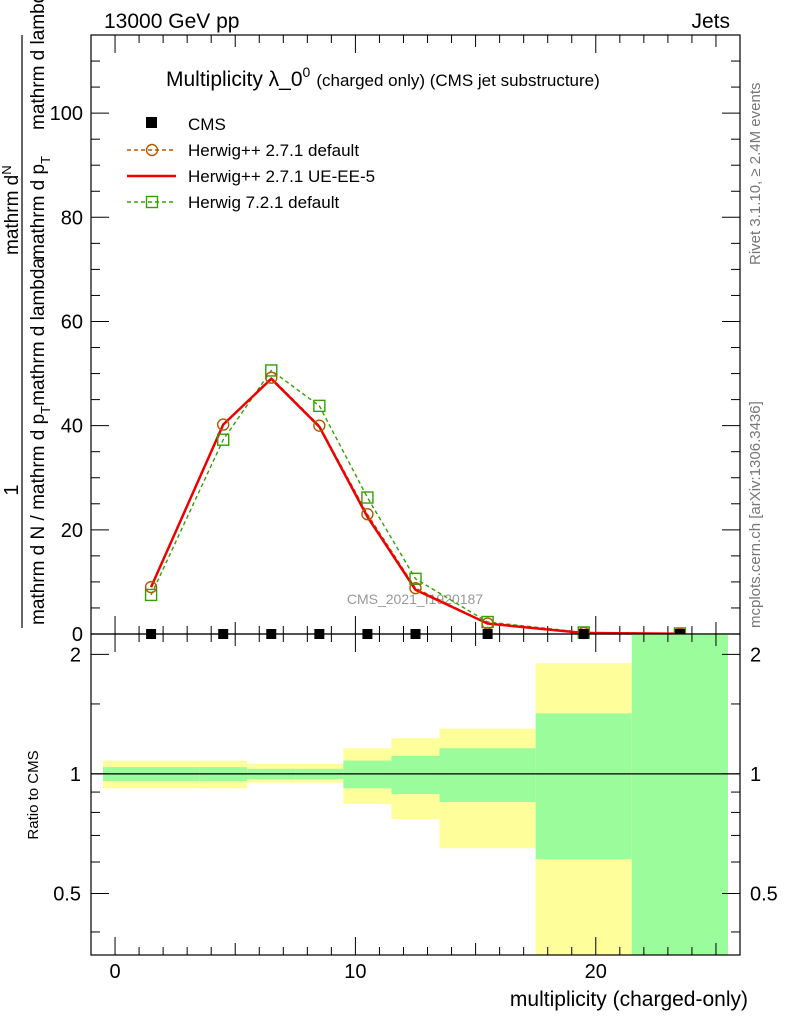 The height and width of the screenshot is (1024, 786). I want to click on legend-cms-label: CMS, so click(207, 124).